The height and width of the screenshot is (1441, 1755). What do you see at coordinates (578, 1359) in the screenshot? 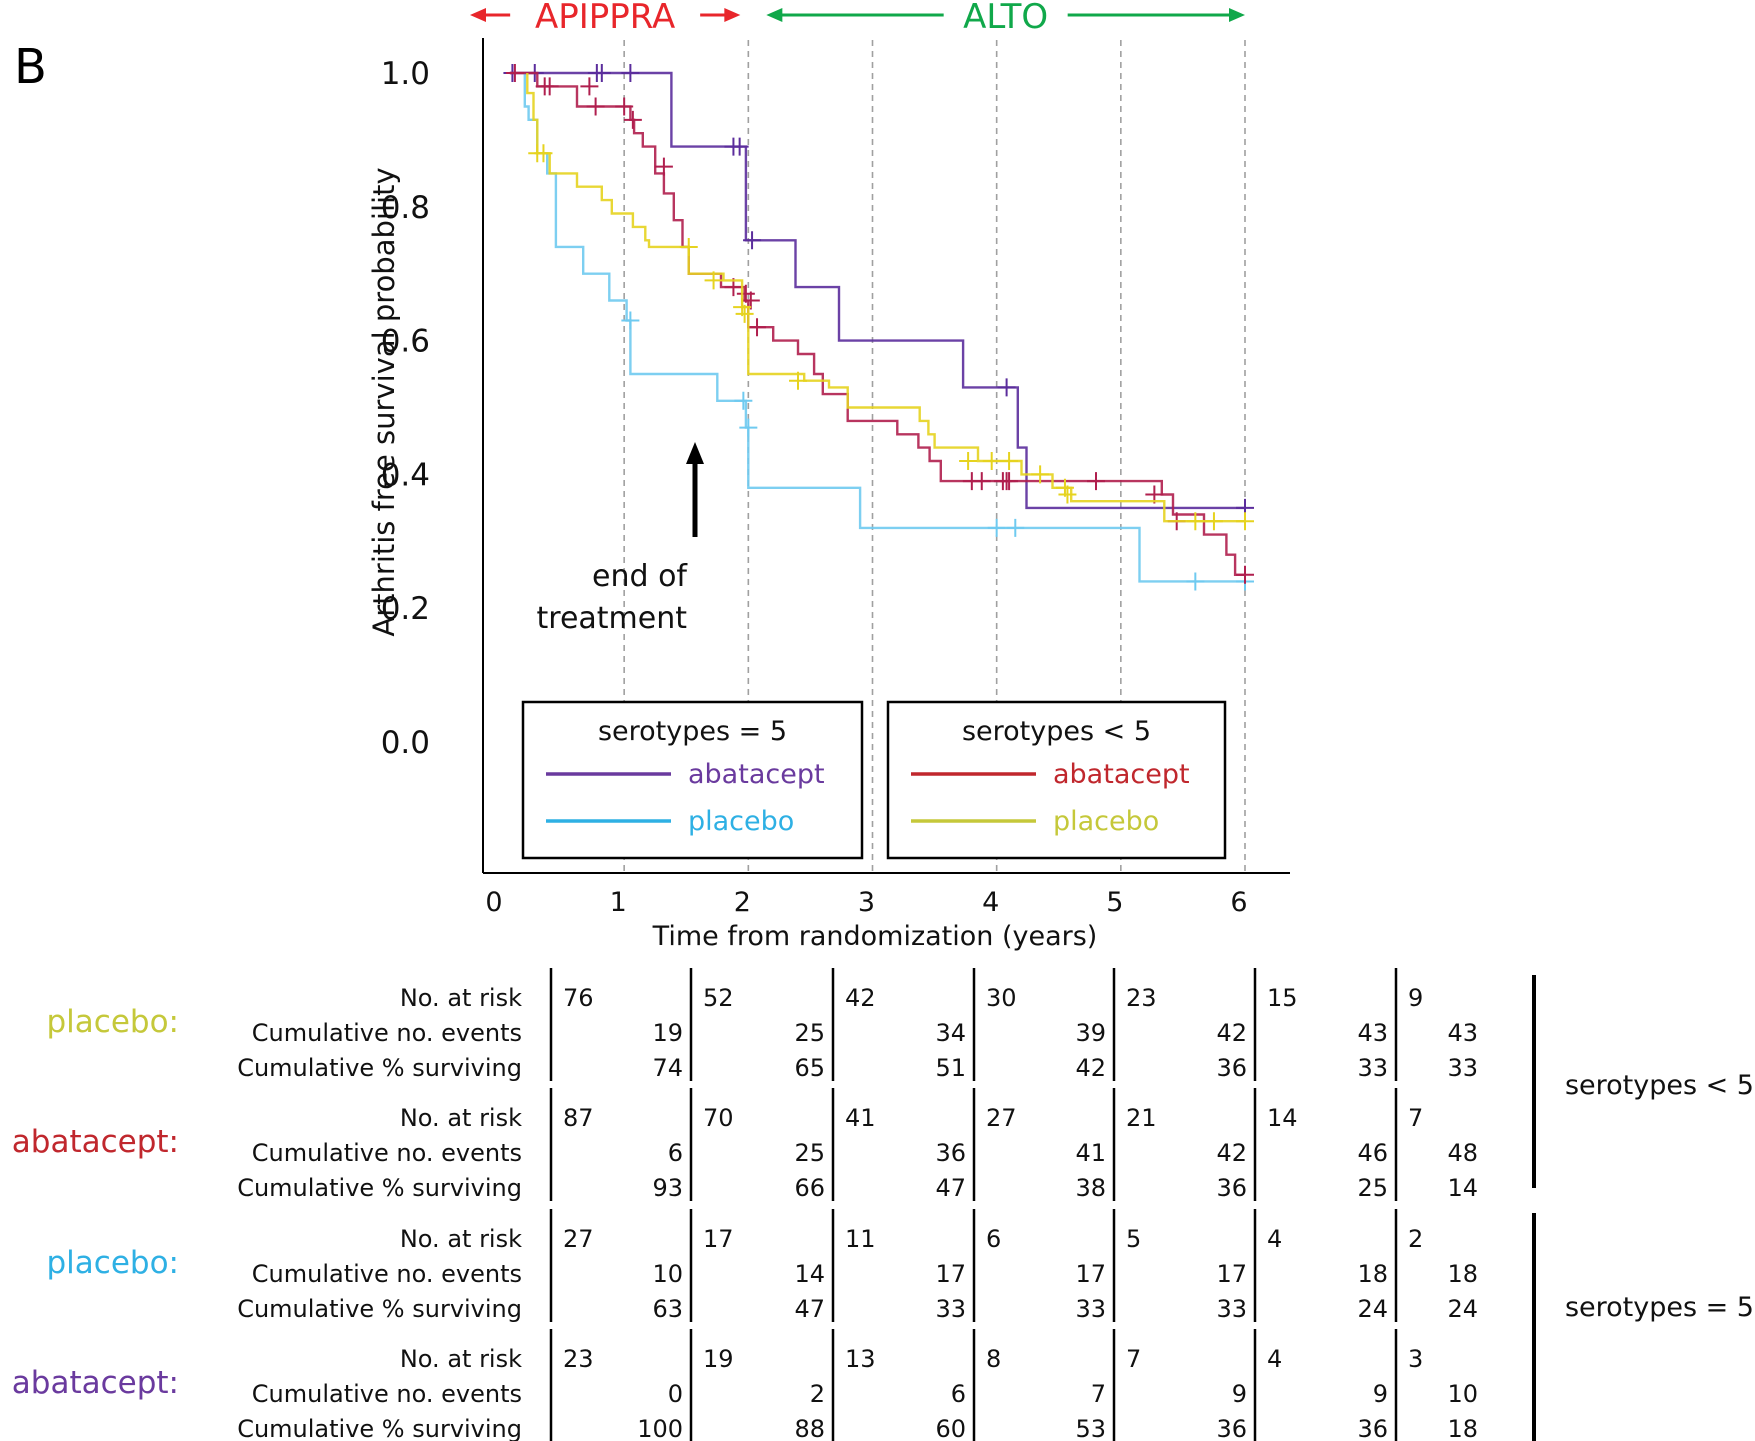
I see `risk-at-risk-value: 23` at bounding box center [578, 1359].